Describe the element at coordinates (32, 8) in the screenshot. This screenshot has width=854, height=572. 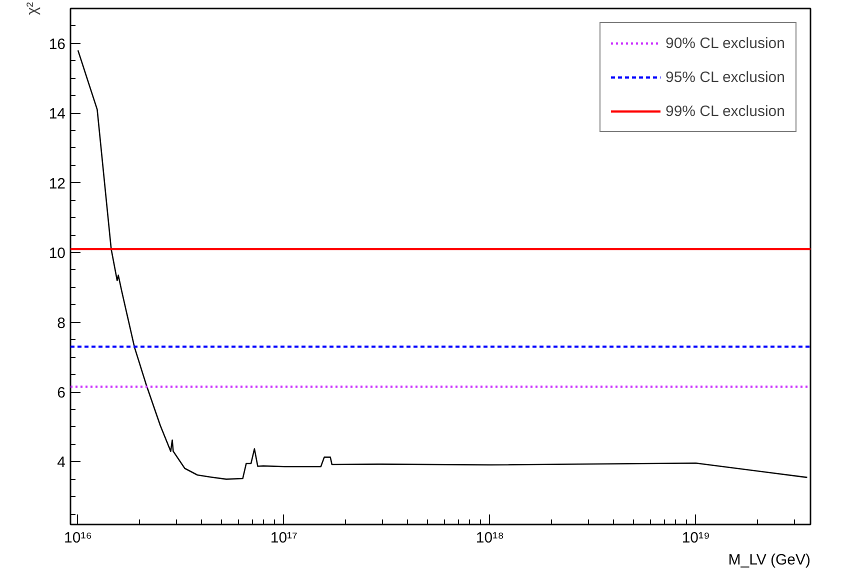
I see `y-axis-title: χ²` at that location.